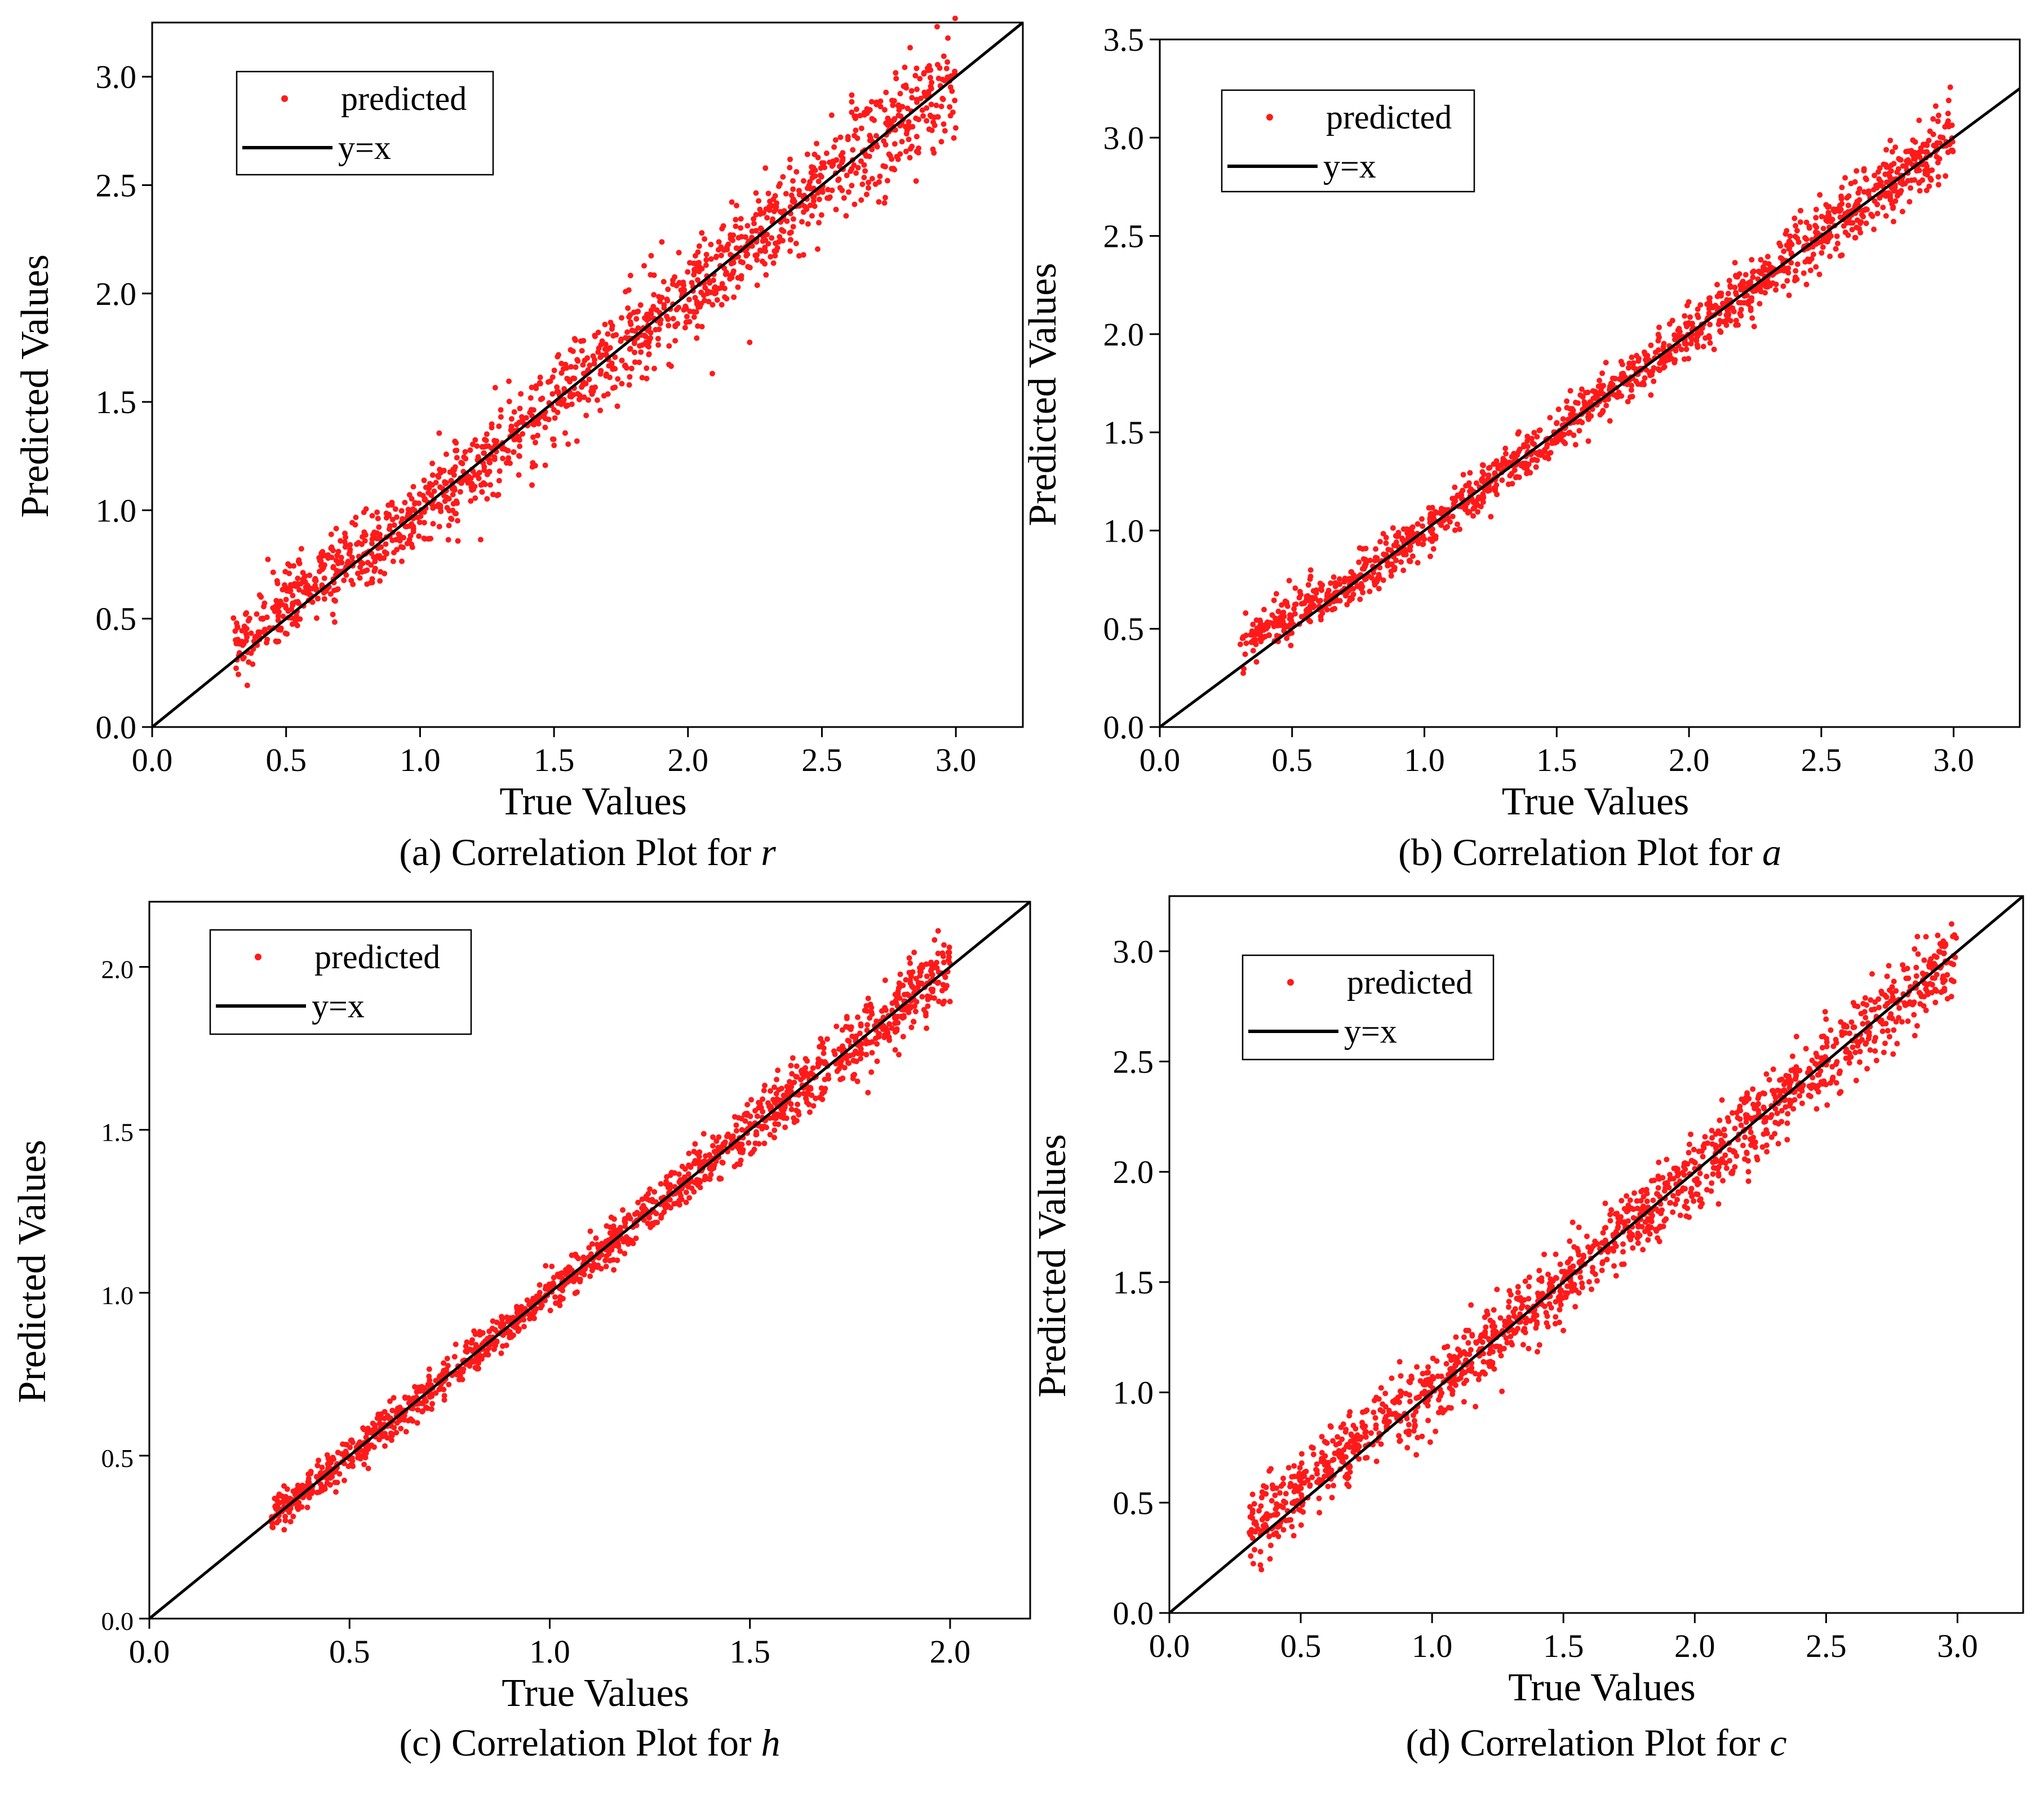  I want to click on x-tick-label: 1.0, so click(420, 760).